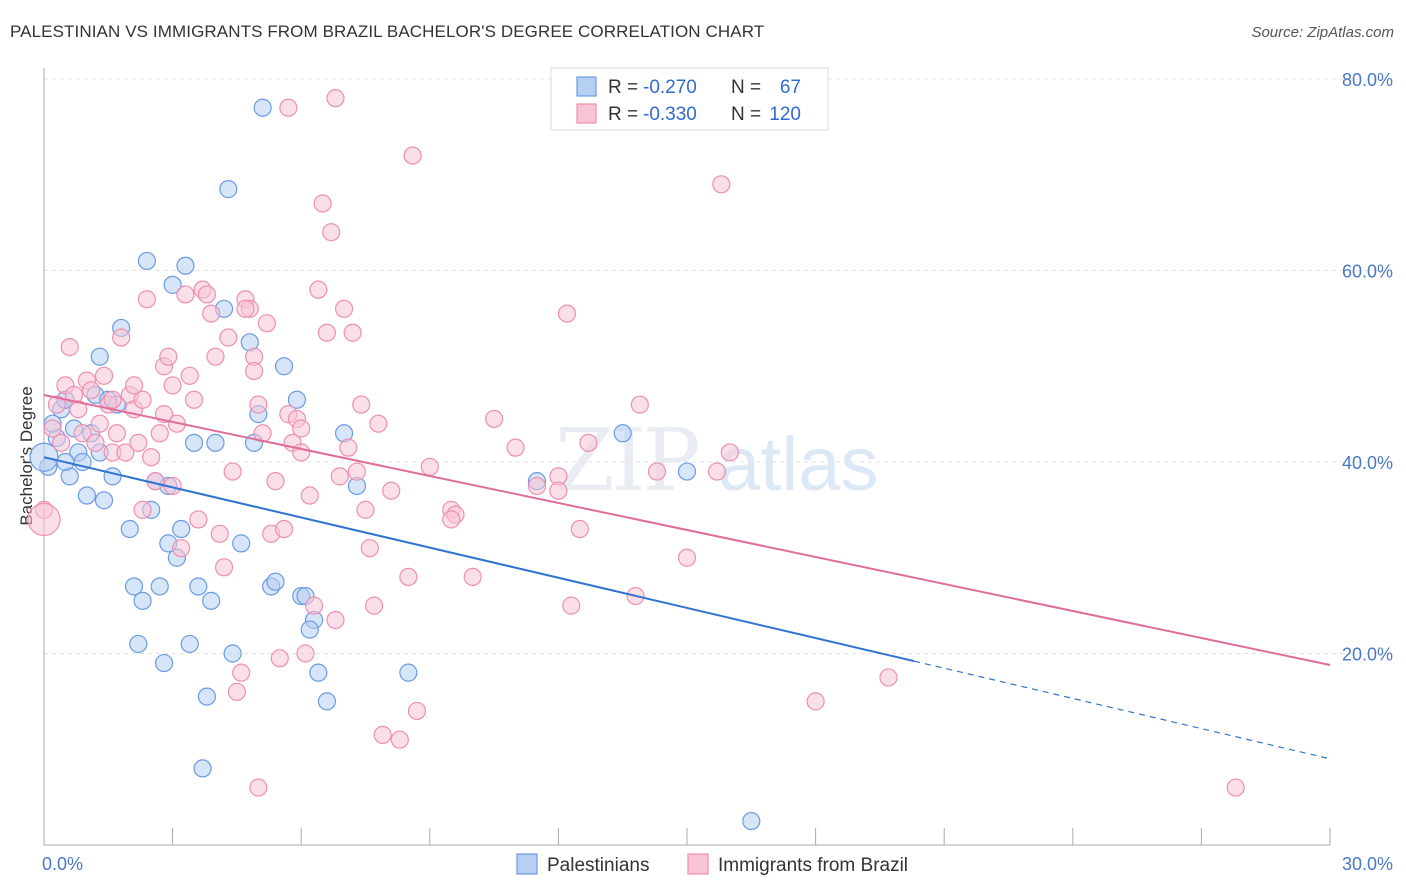 The height and width of the screenshot is (892, 1406). I want to click on y-tick-label-80: 80.0%, so click(1367, 80).